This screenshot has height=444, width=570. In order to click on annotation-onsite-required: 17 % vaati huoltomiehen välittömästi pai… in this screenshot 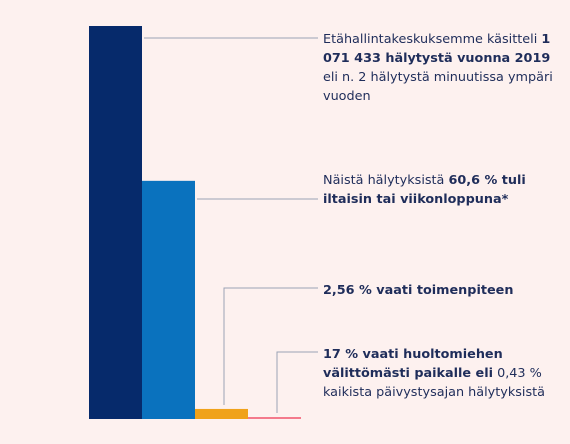, I will do `click(434, 373)`.